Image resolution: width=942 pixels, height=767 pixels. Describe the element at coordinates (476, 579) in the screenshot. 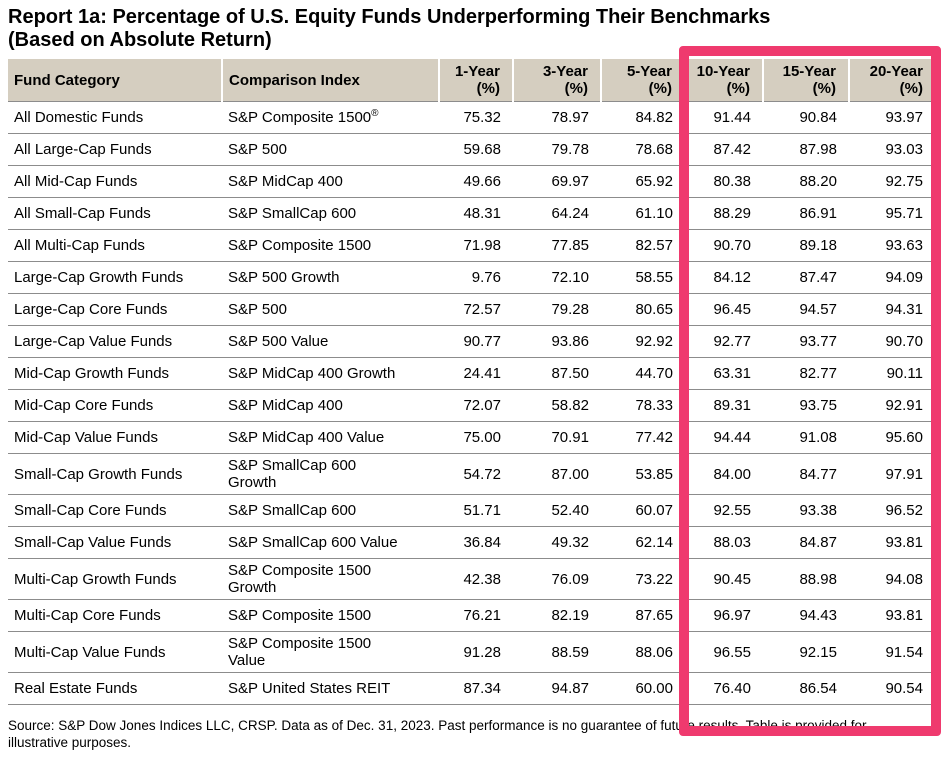

I see `value-cell-1y: 42.38` at that location.